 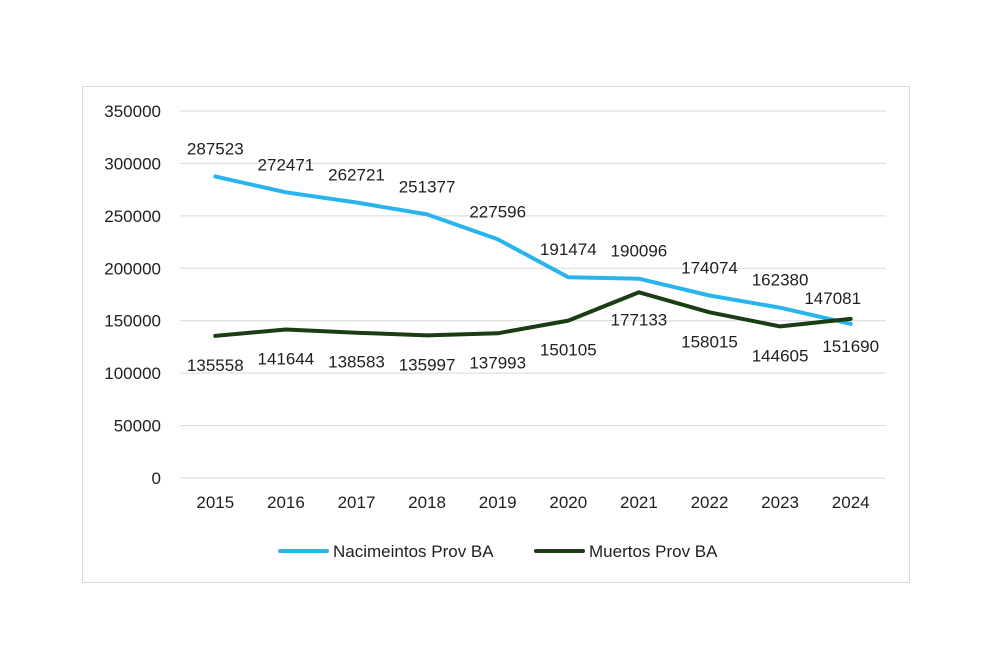 I want to click on data-label-nacimientos: 251377, so click(x=427, y=186).